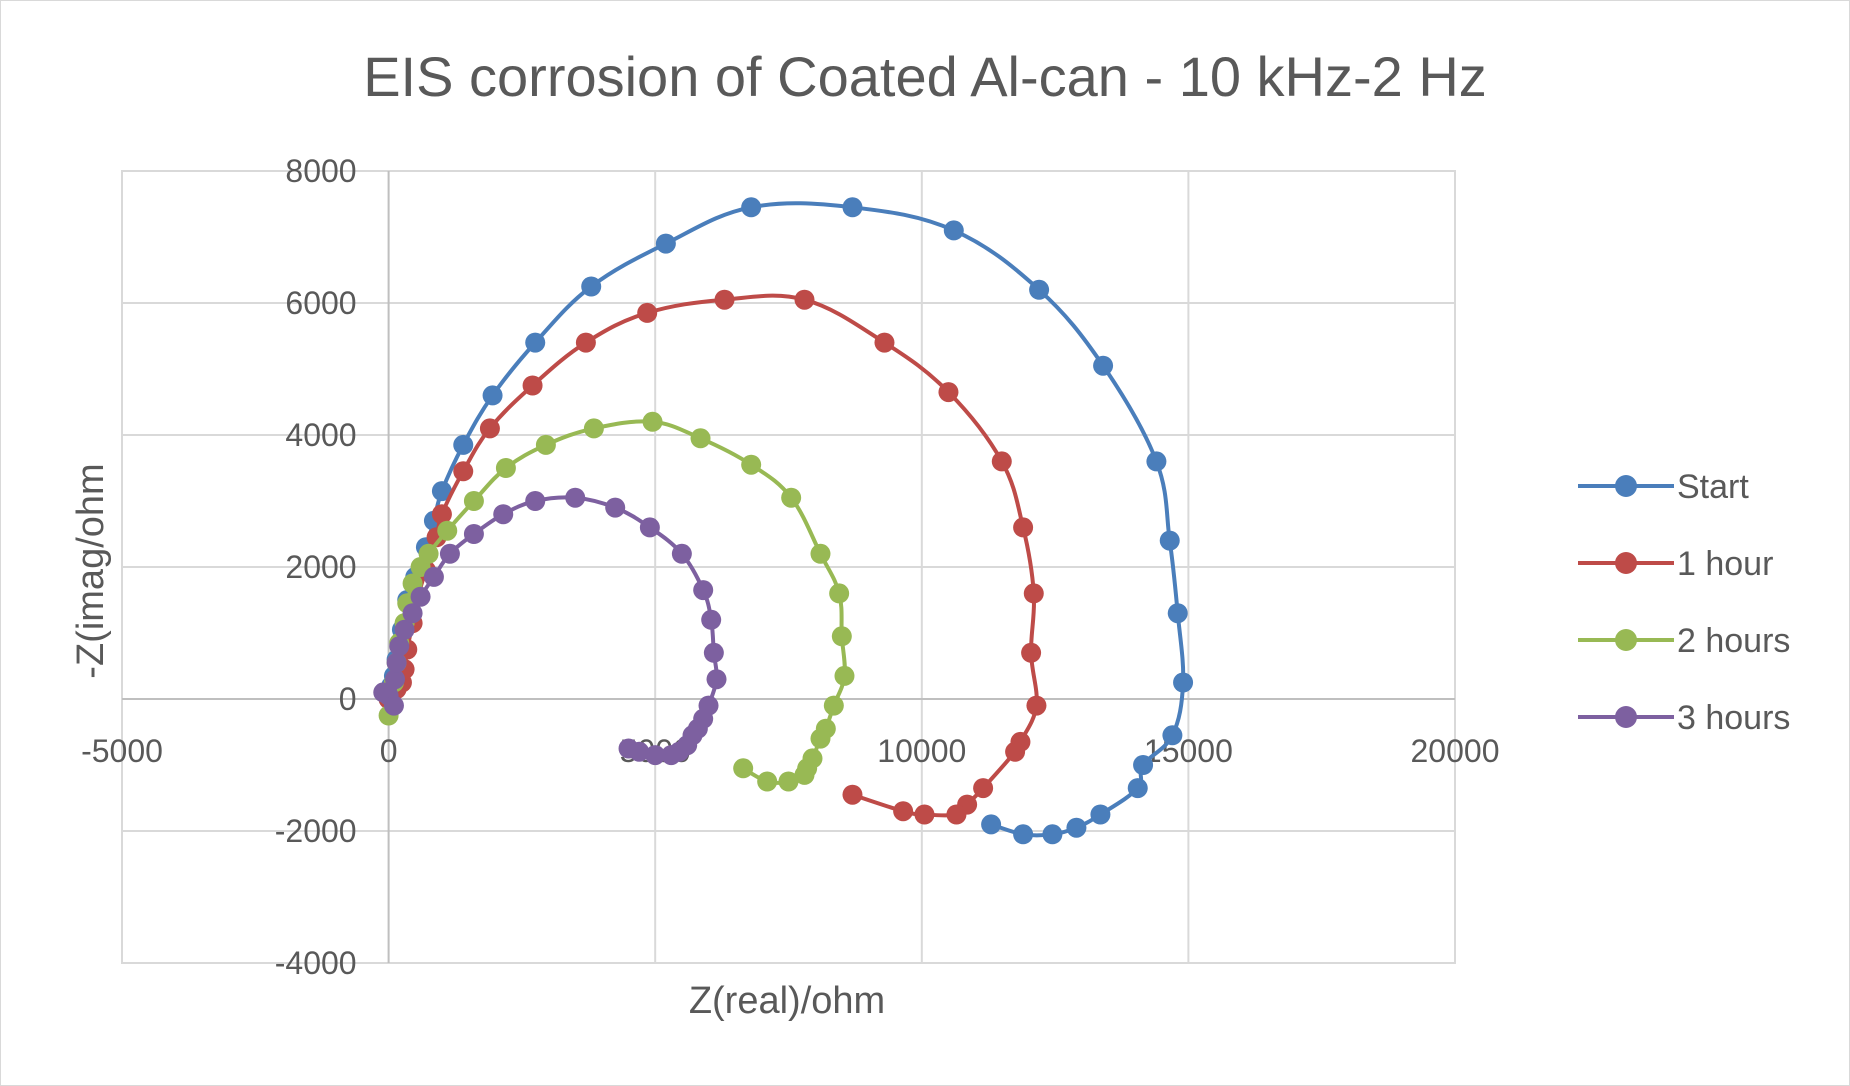  I want to click on series-2-hours, so click(616, 601).